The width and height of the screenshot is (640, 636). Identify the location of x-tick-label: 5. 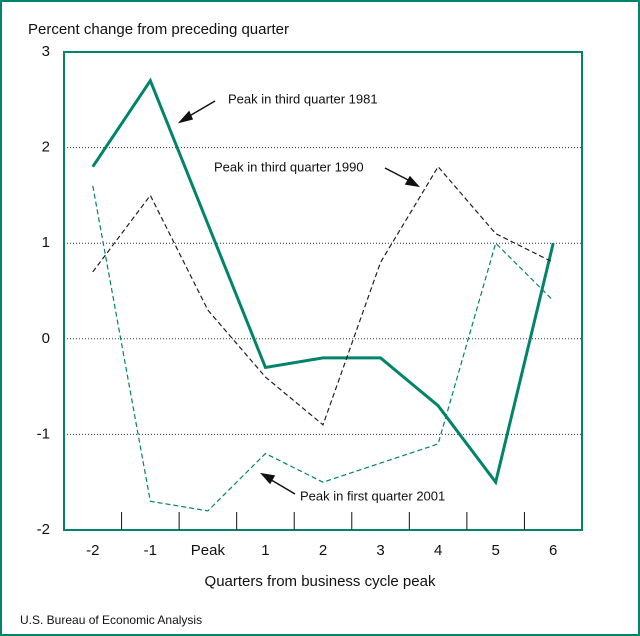
(495, 550).